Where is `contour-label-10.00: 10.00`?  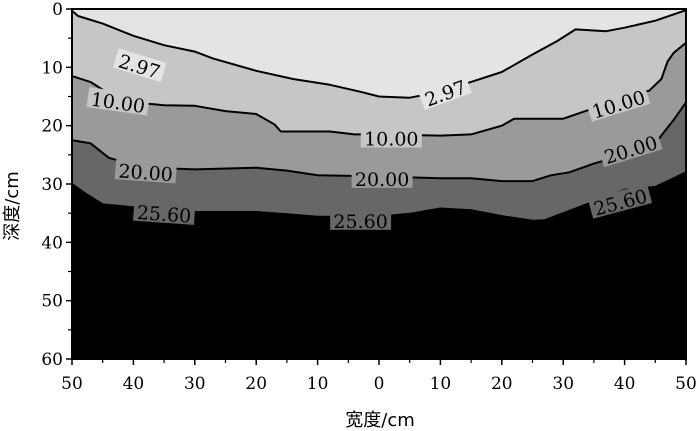
contour-label-10.00: 10.00 is located at coordinates (391, 139).